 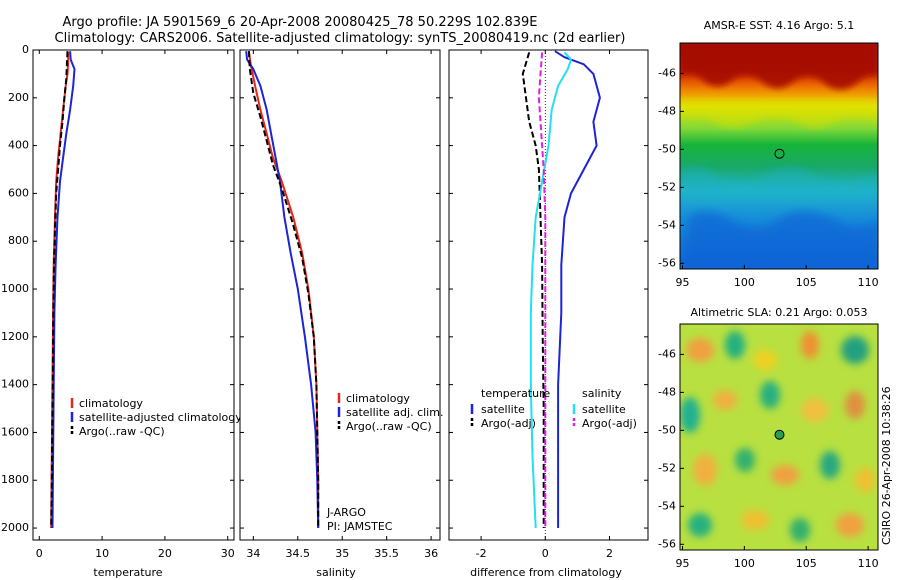 What do you see at coordinates (298, 553) in the screenshot?
I see `x-tick-label: 34.5` at bounding box center [298, 553].